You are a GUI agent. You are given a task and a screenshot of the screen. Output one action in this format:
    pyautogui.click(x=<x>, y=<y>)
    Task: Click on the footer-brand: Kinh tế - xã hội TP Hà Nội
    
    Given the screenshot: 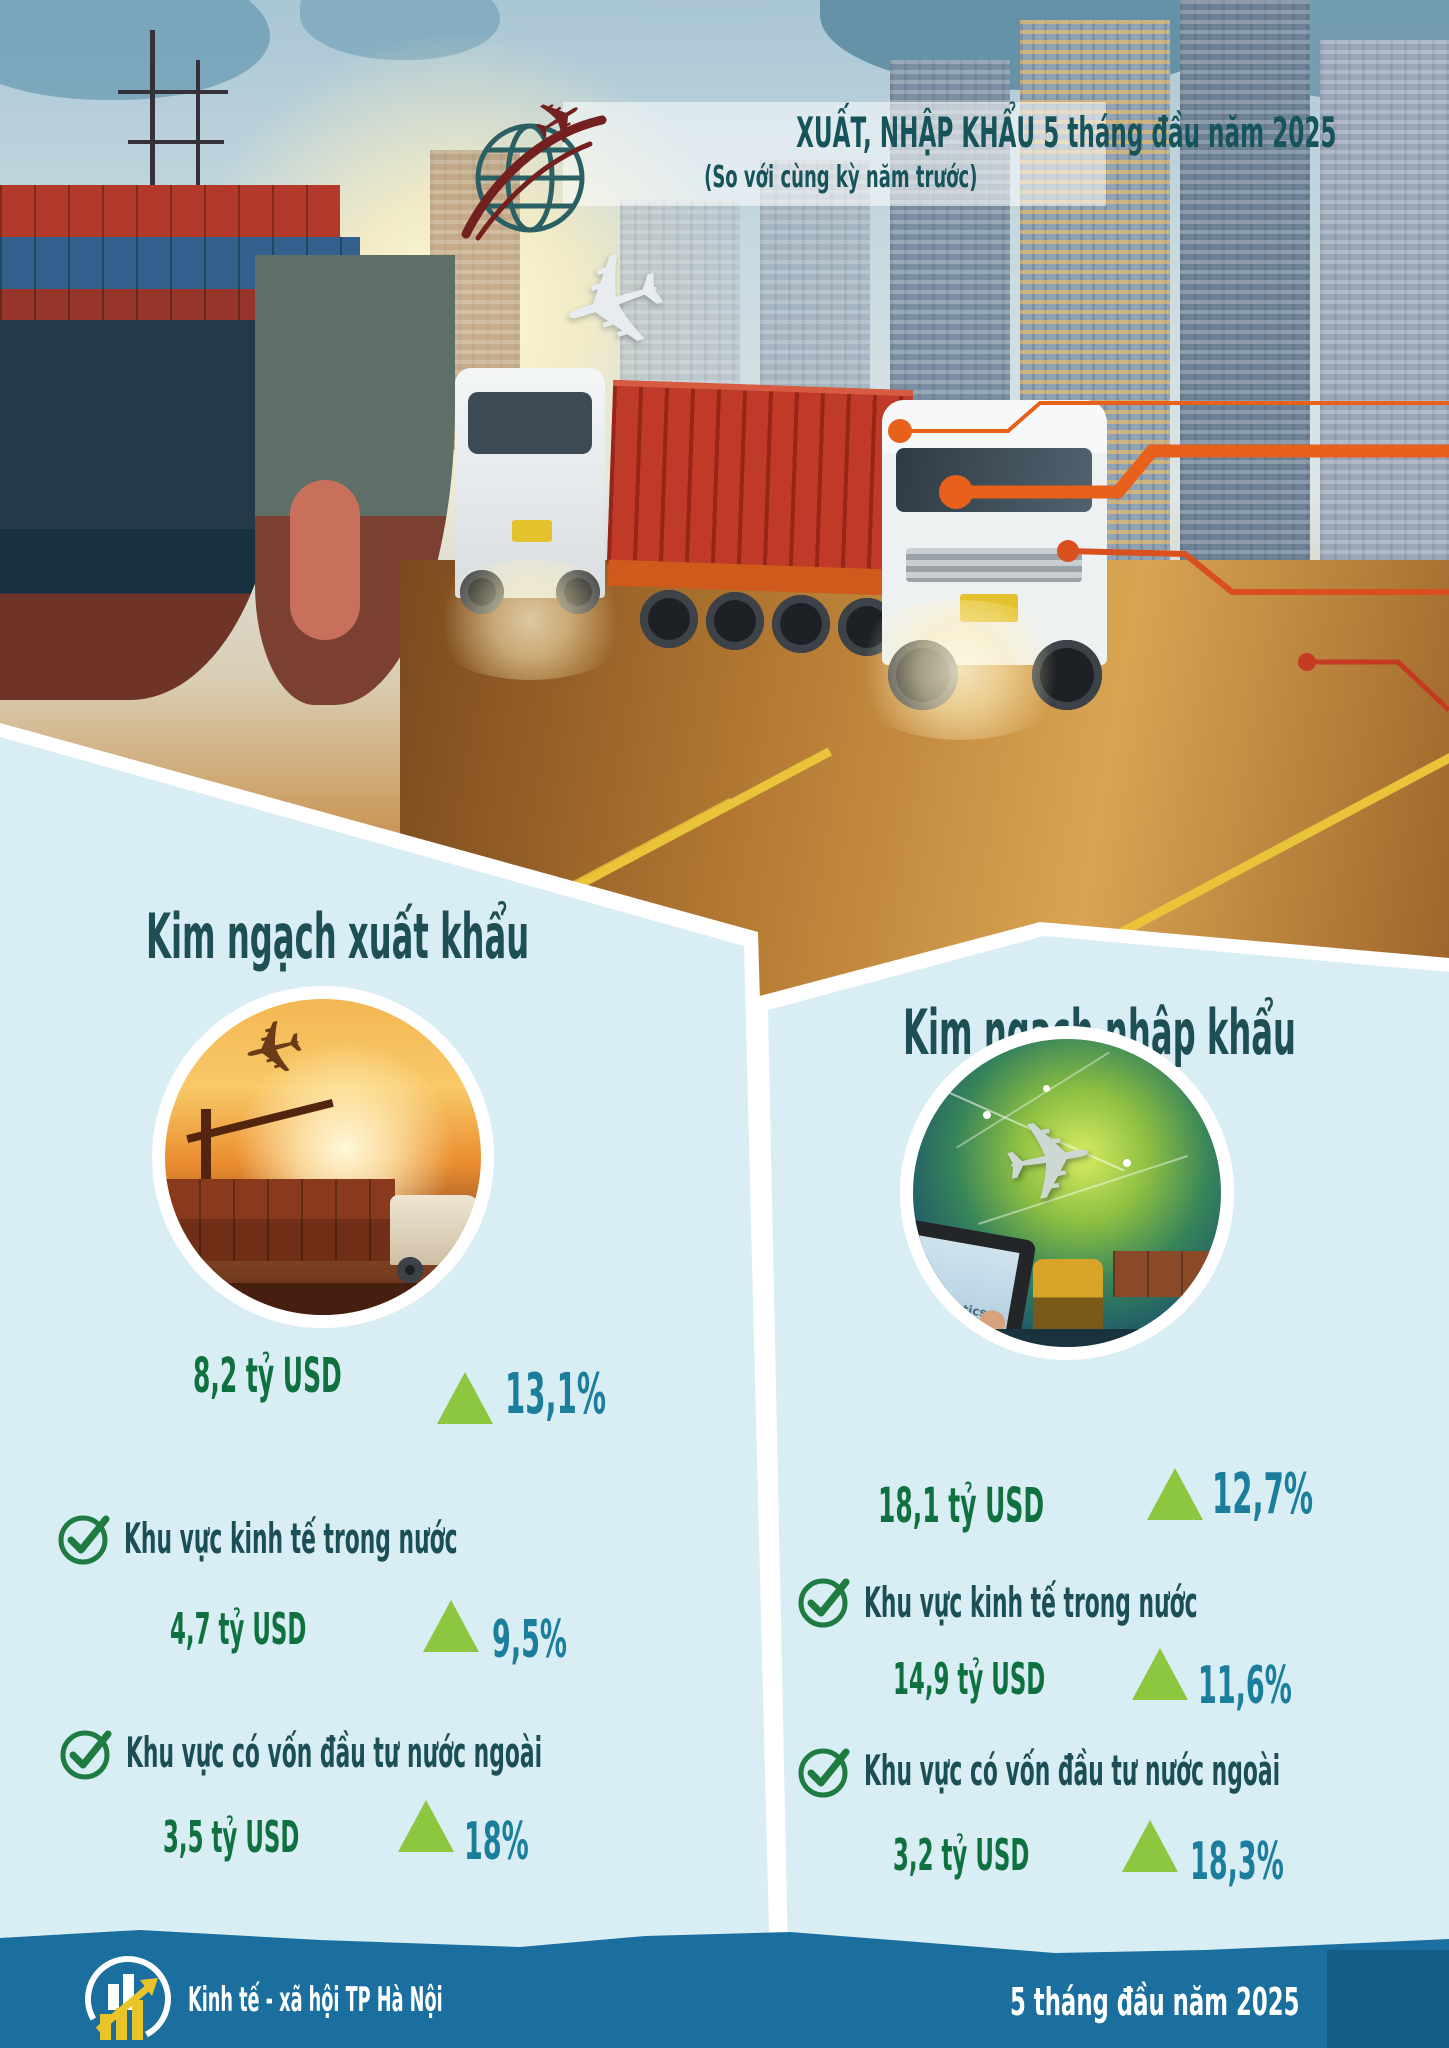 What is the action you would take?
    pyautogui.click(x=315, y=2000)
    